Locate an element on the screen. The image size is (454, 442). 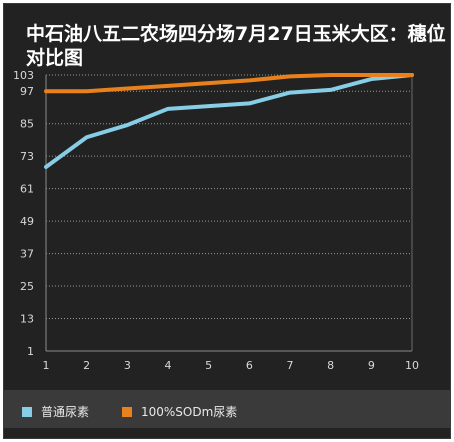
y-tick-label: 49 is located at coordinates (27, 221).